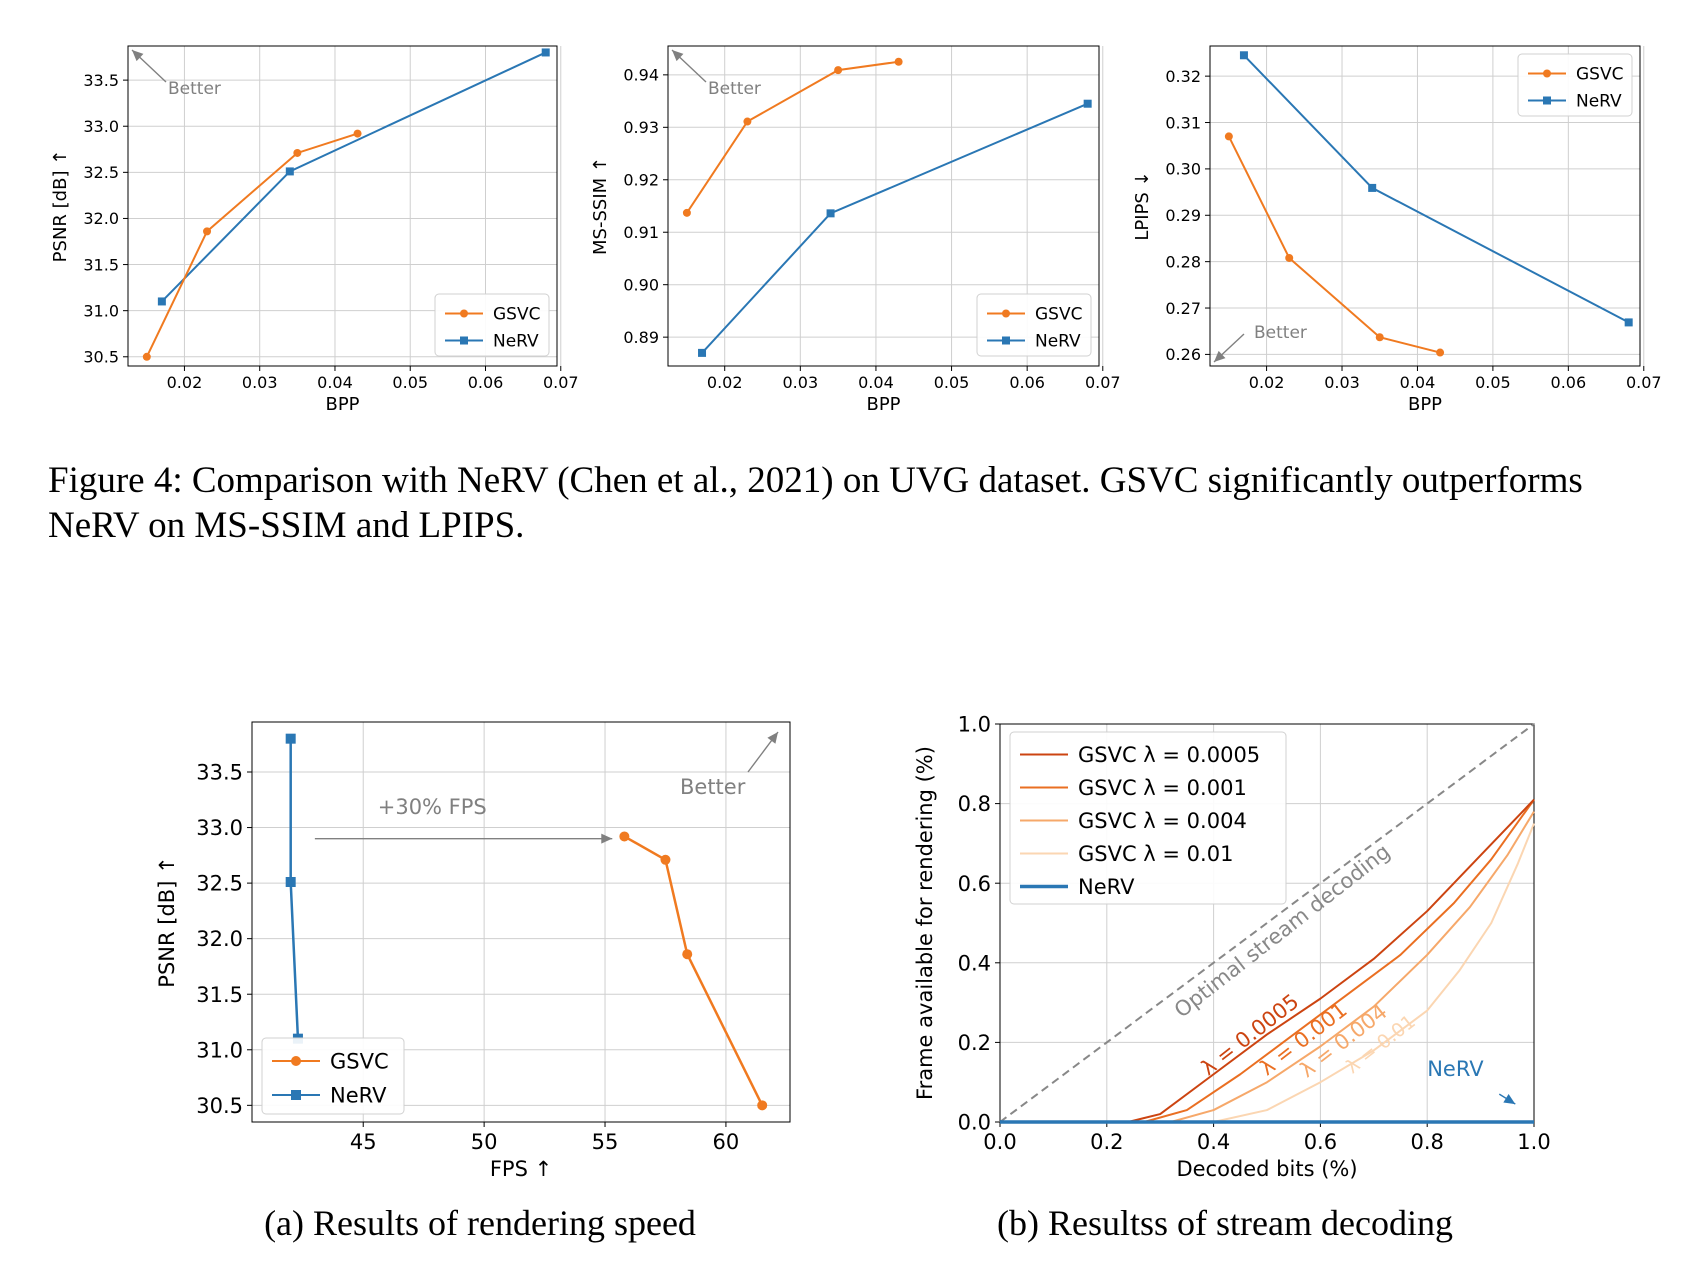  I want to click on nerv-annotation-arrow-head, so click(1509, 1099).